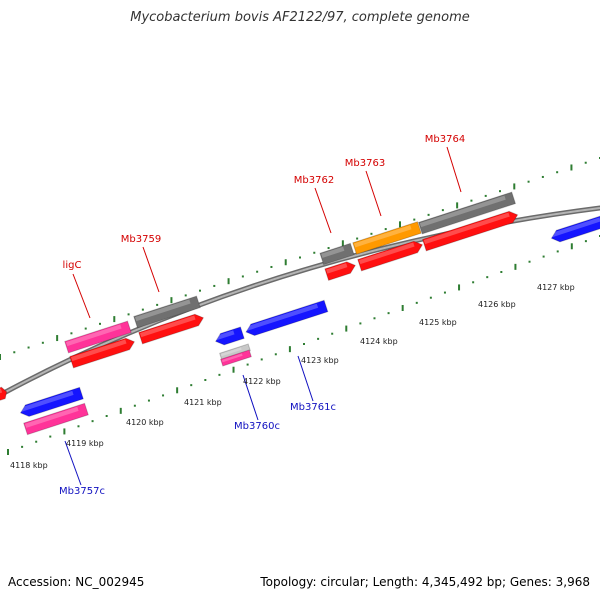 Image resolution: width=600 pixels, height=600 pixels. I want to click on coordinate-label: 4122 kbp, so click(262, 381).